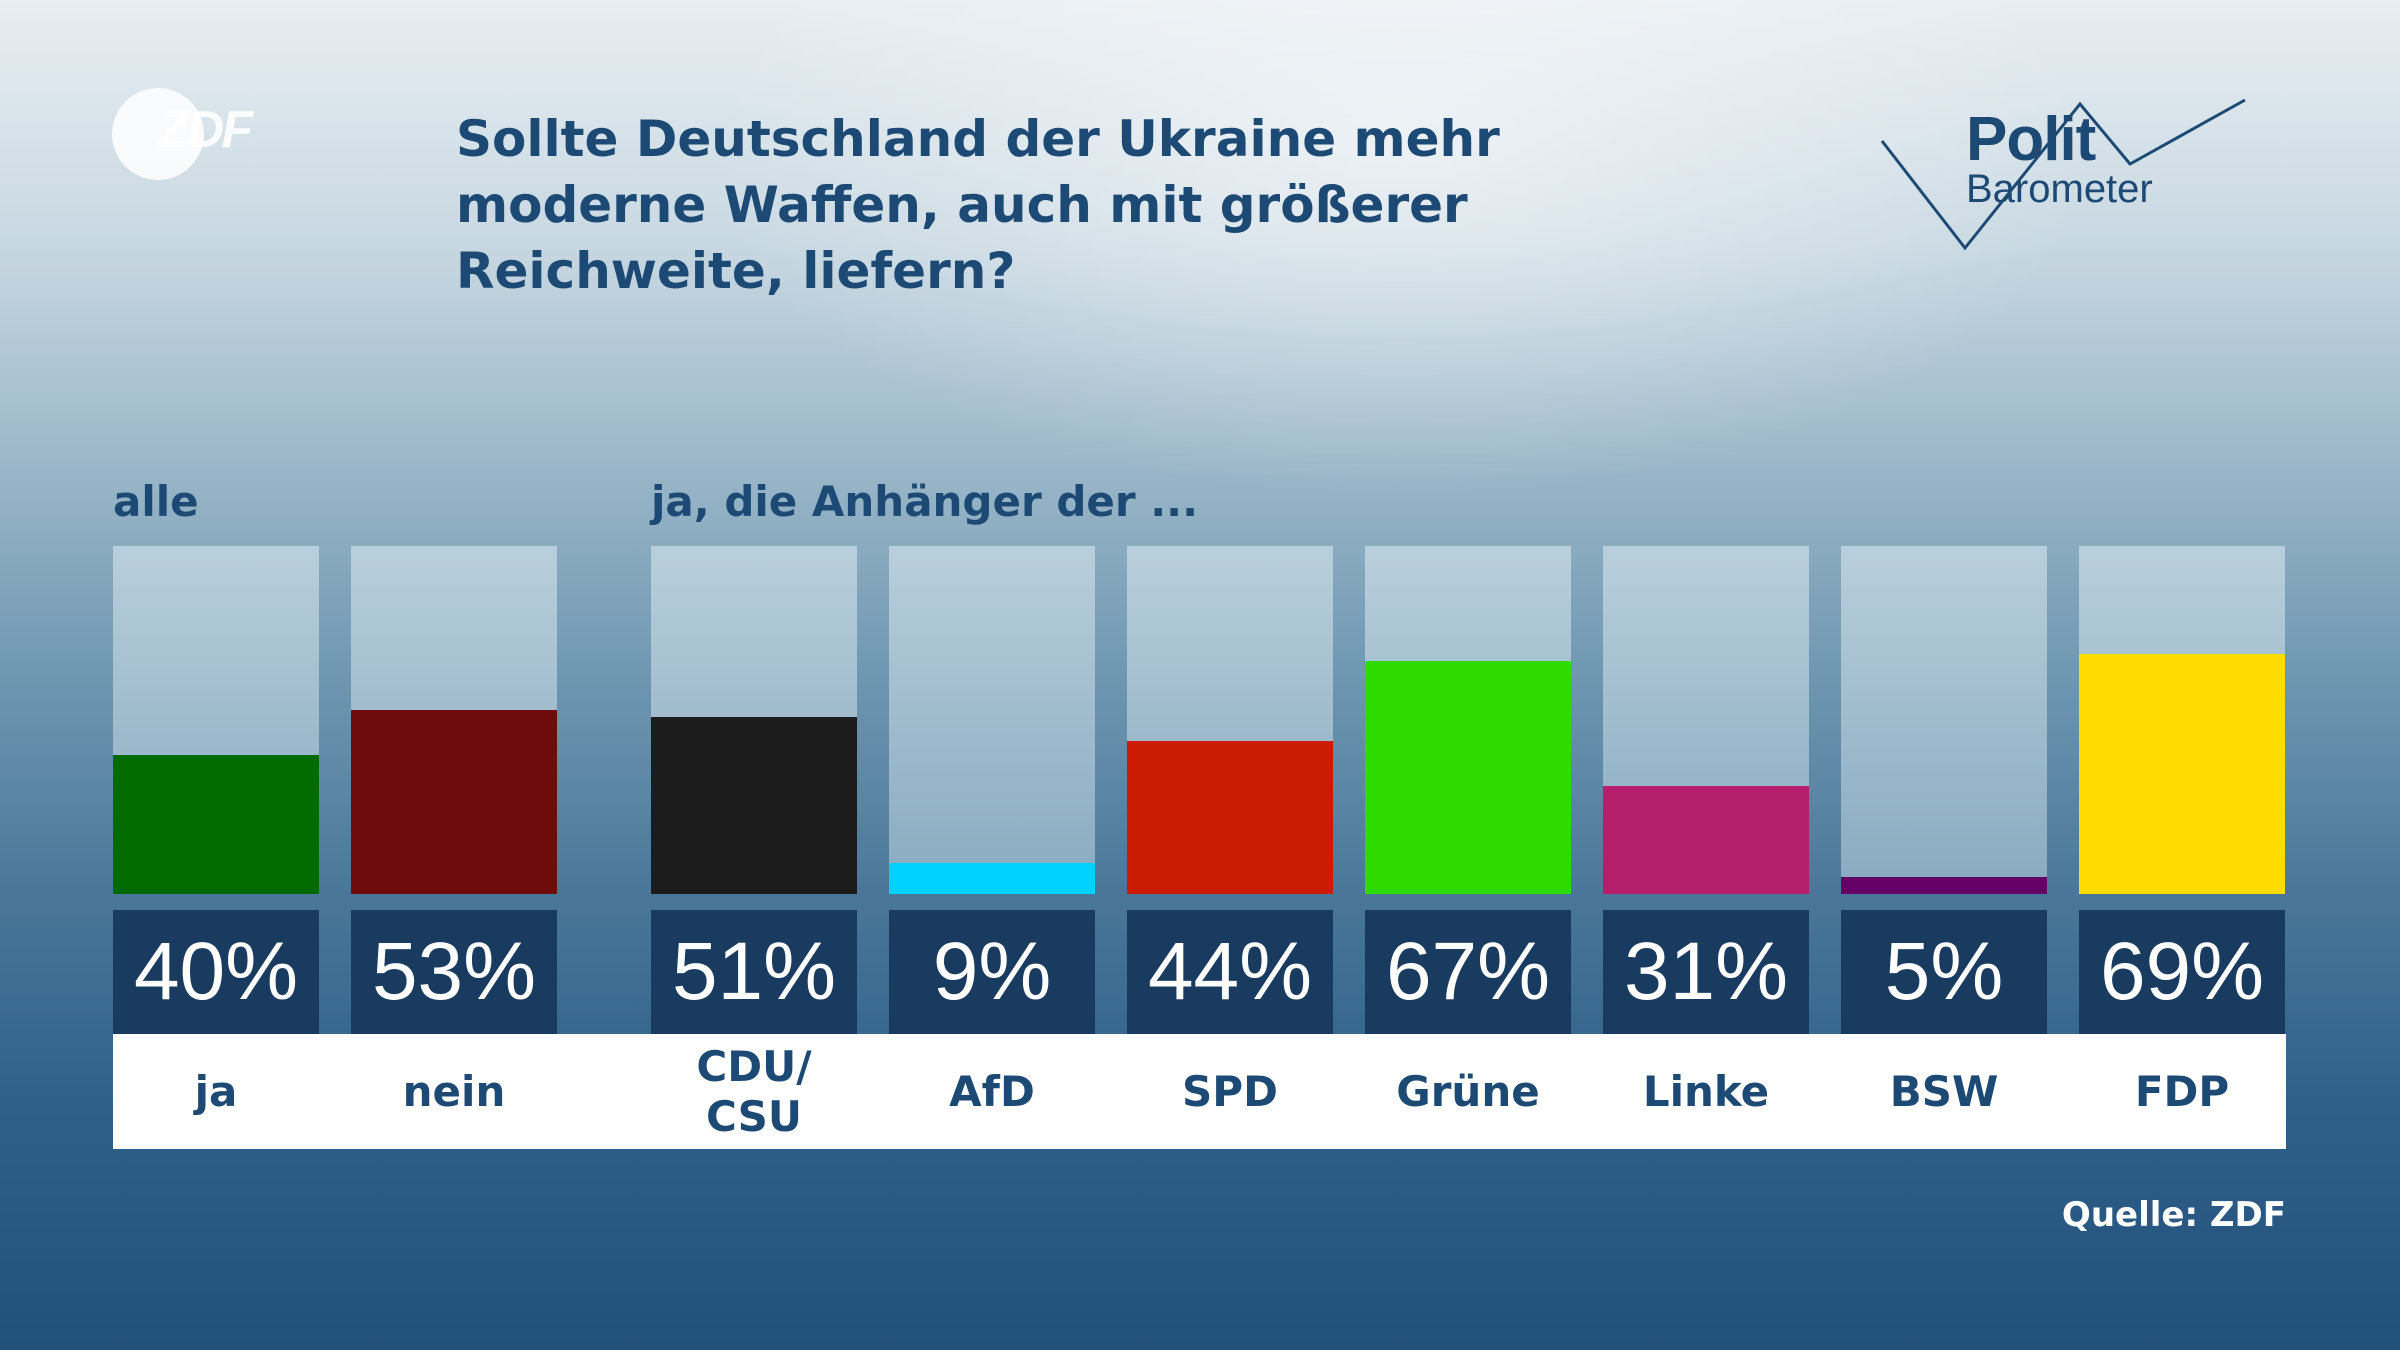  What do you see at coordinates (992, 1091) in the screenshot?
I see `category-label: AfD` at bounding box center [992, 1091].